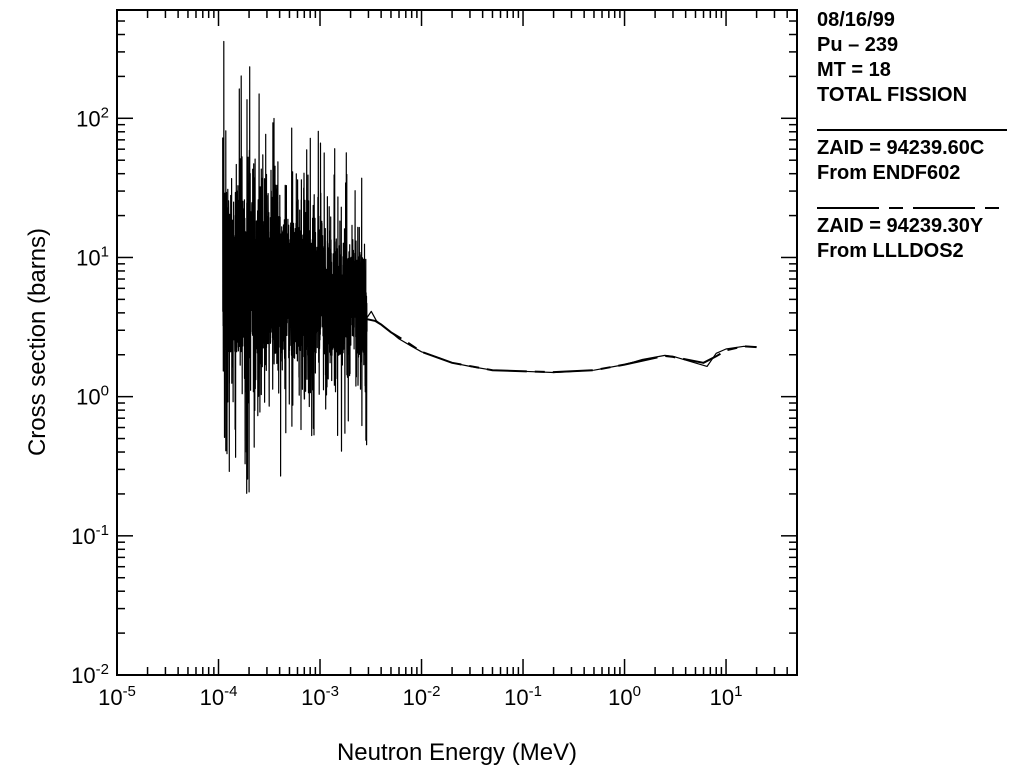 The width and height of the screenshot is (1036, 774). I want to click on legend-entry-endf602-source: From ENDF602, so click(889, 173).